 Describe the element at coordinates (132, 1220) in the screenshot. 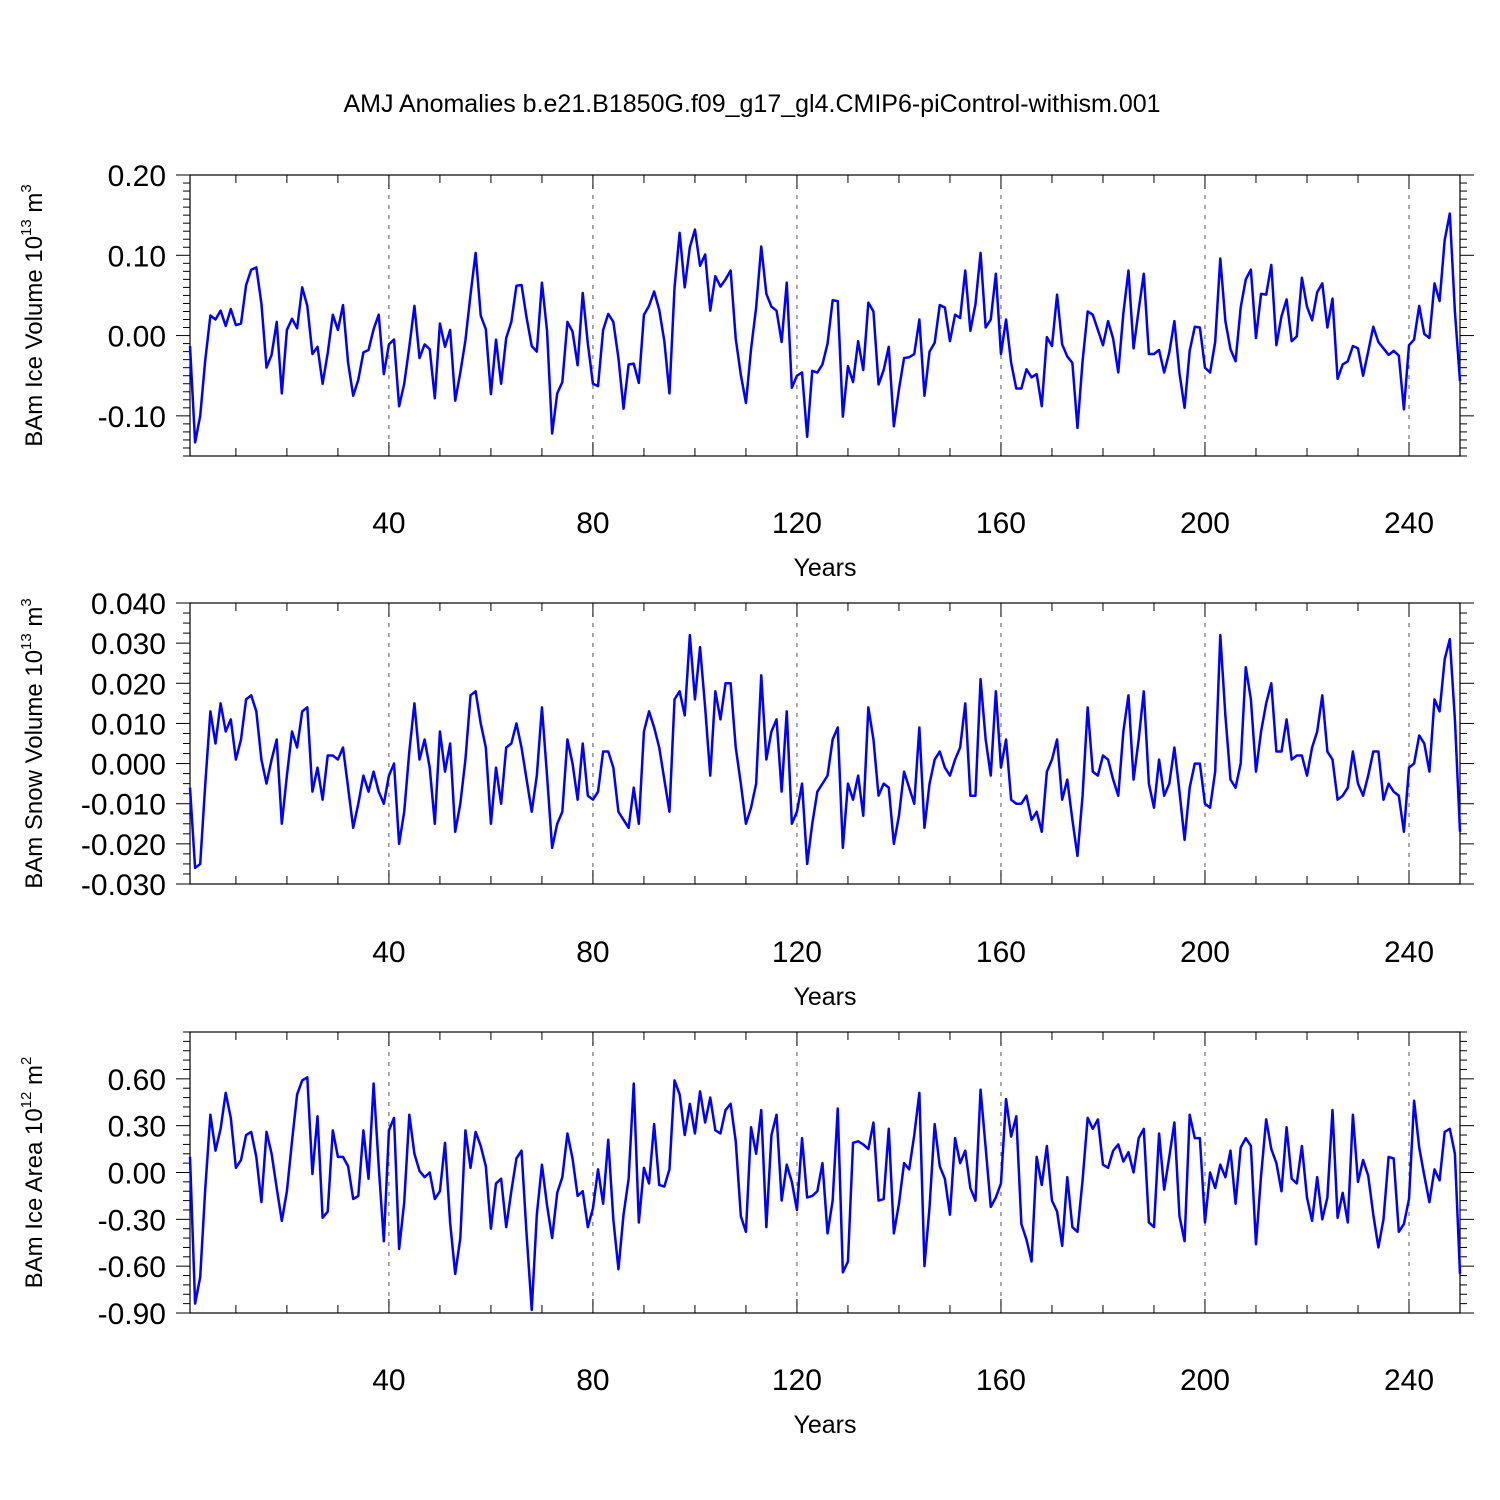

I see `y-tick-label: -0.30` at that location.